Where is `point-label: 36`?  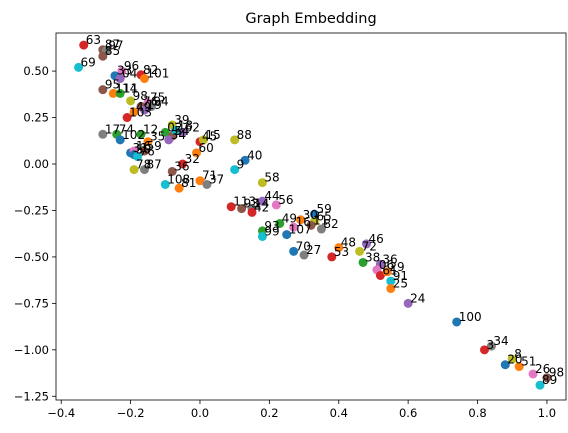 point-label: 36 is located at coordinates (181, 166).